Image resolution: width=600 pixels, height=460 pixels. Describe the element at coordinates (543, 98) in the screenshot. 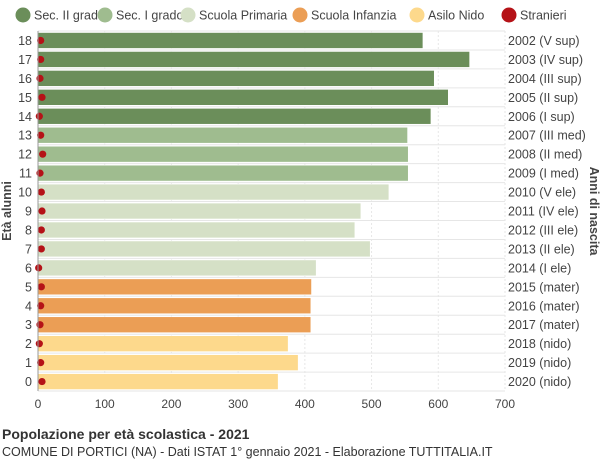

I see `birth-year-label: 2005 (II sup)` at that location.